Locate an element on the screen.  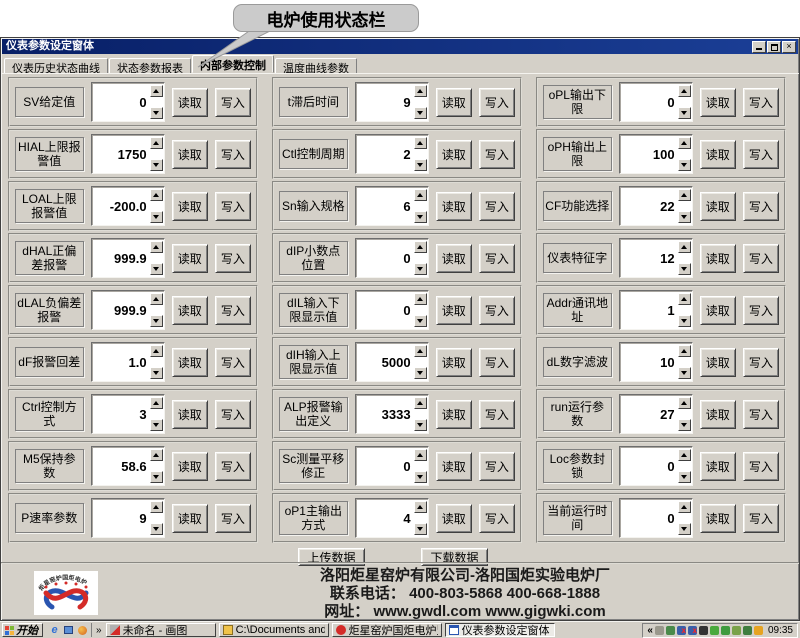
taskbar-item-3: 仪表参数设定窗体 is located at coordinates (499, 630).